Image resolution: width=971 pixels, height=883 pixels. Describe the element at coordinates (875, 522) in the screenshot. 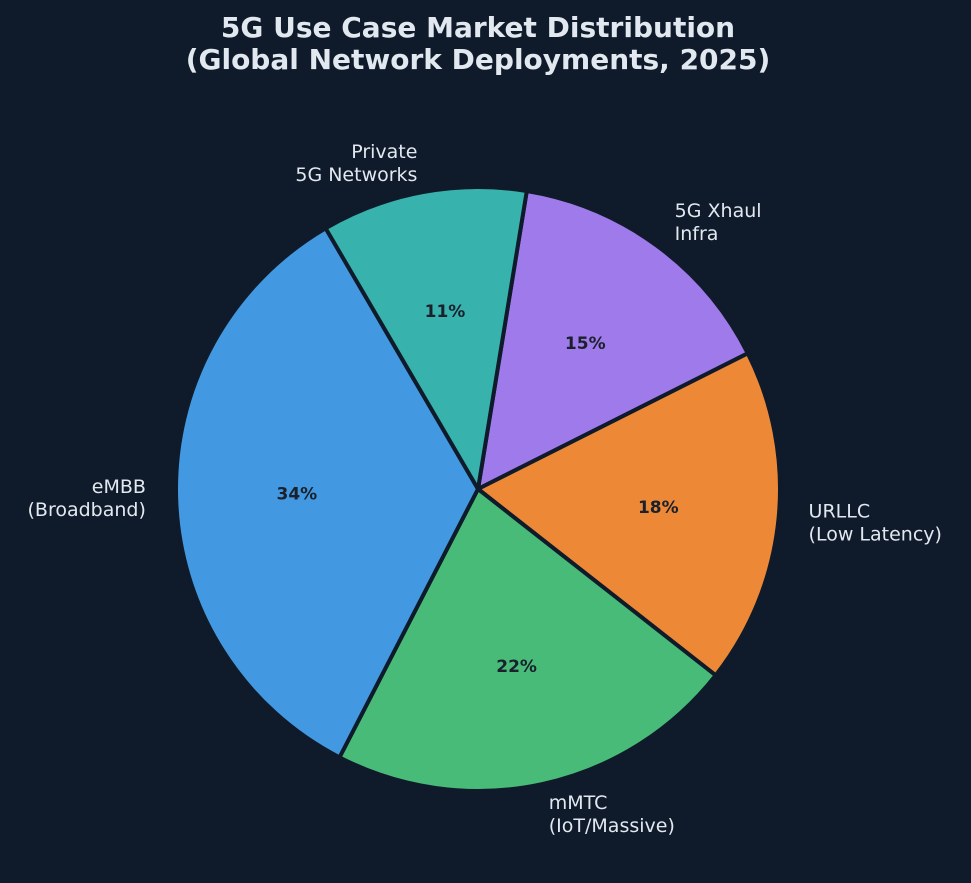

I see `slice-category-label: URLLC (Low Latency)` at that location.